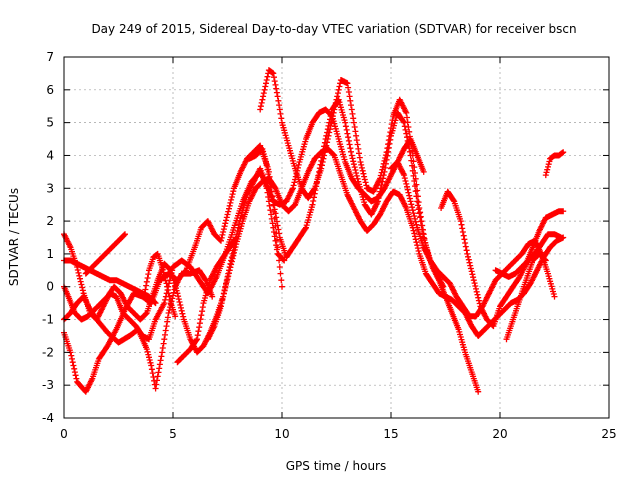 The height and width of the screenshot is (480, 640). What do you see at coordinates (48, 320) in the screenshot?
I see `y-tick-label: -1` at bounding box center [48, 320].